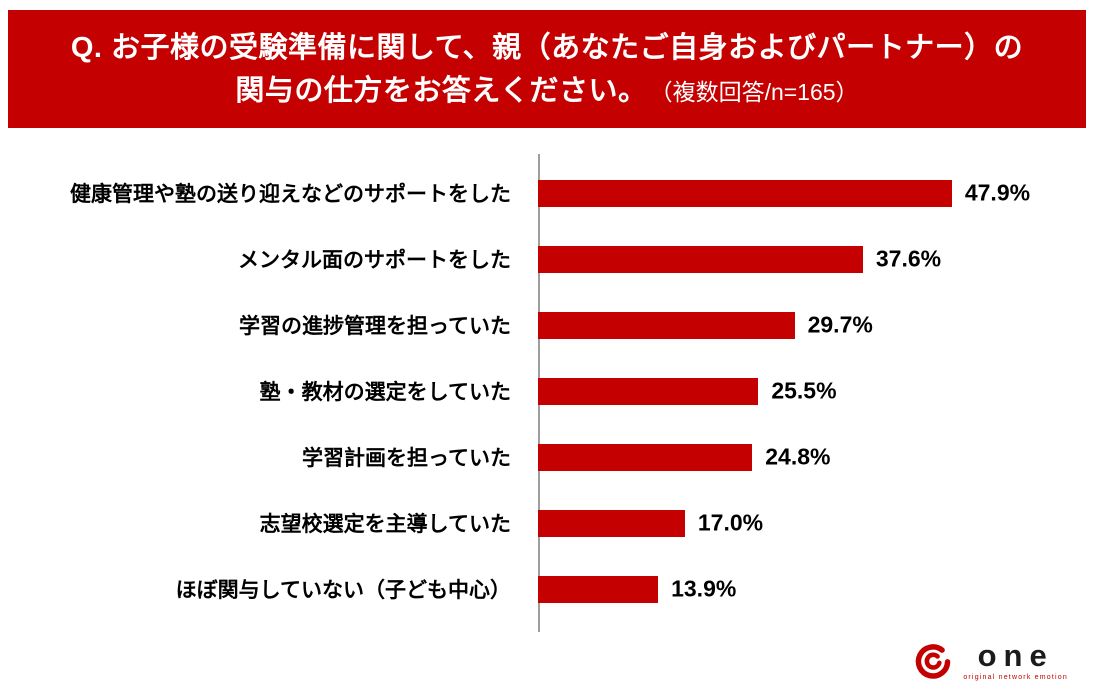 This screenshot has width=1094, height=691. I want to click on chart-row: メンタル面のサポートをした 37.6%, so click(547, 259).